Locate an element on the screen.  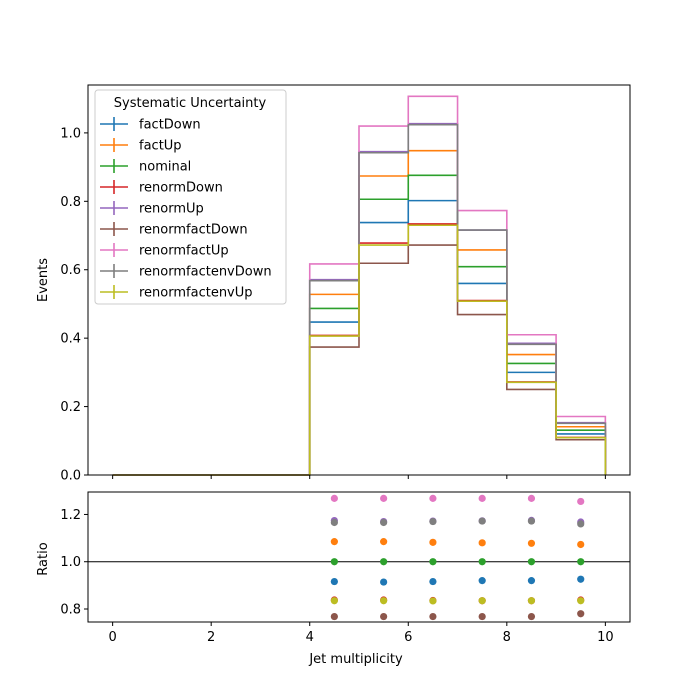
events-y-tick-label: 1.0 is located at coordinates (70, 133).